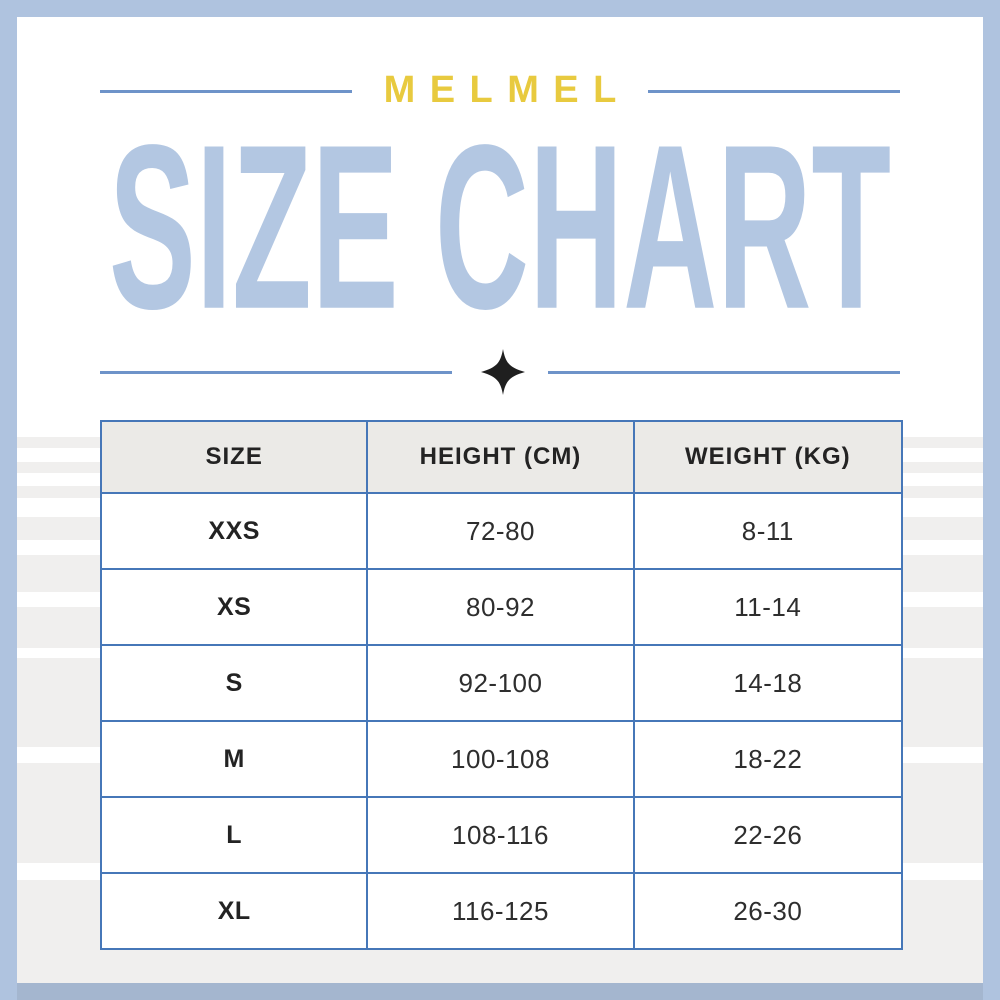 The image size is (1000, 1000). I want to click on table-header-row: SIZE HEIGHT (CM) WEIGHT (KG), so click(501, 457).